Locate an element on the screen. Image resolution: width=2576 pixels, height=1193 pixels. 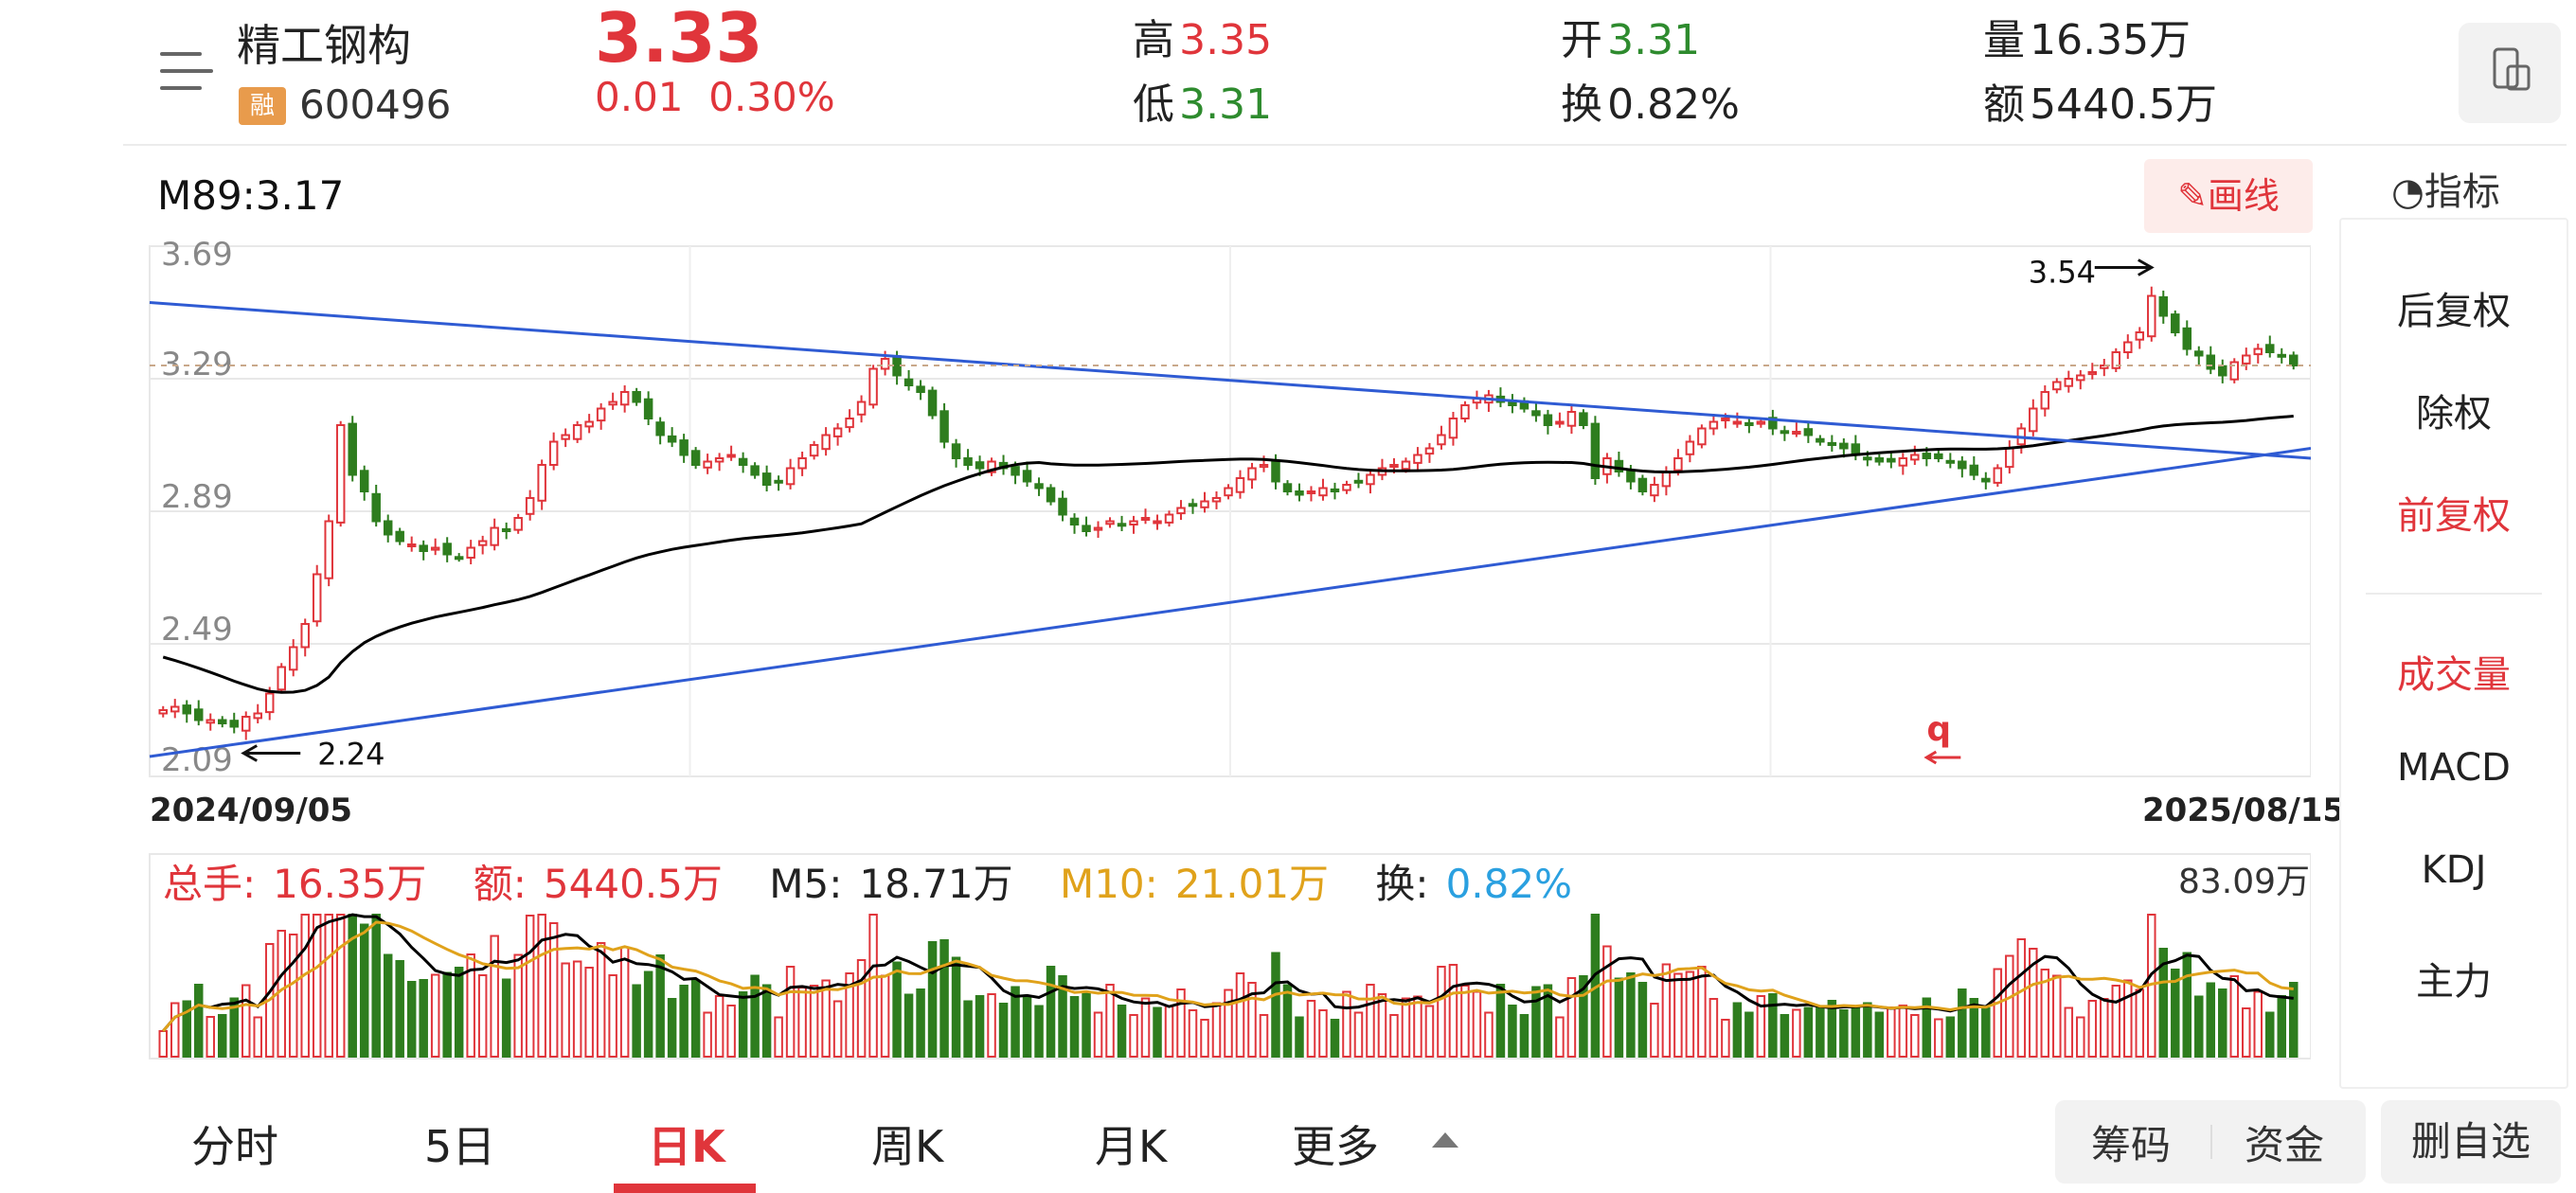
caret-up-icon is located at coordinates (1445, 1140).